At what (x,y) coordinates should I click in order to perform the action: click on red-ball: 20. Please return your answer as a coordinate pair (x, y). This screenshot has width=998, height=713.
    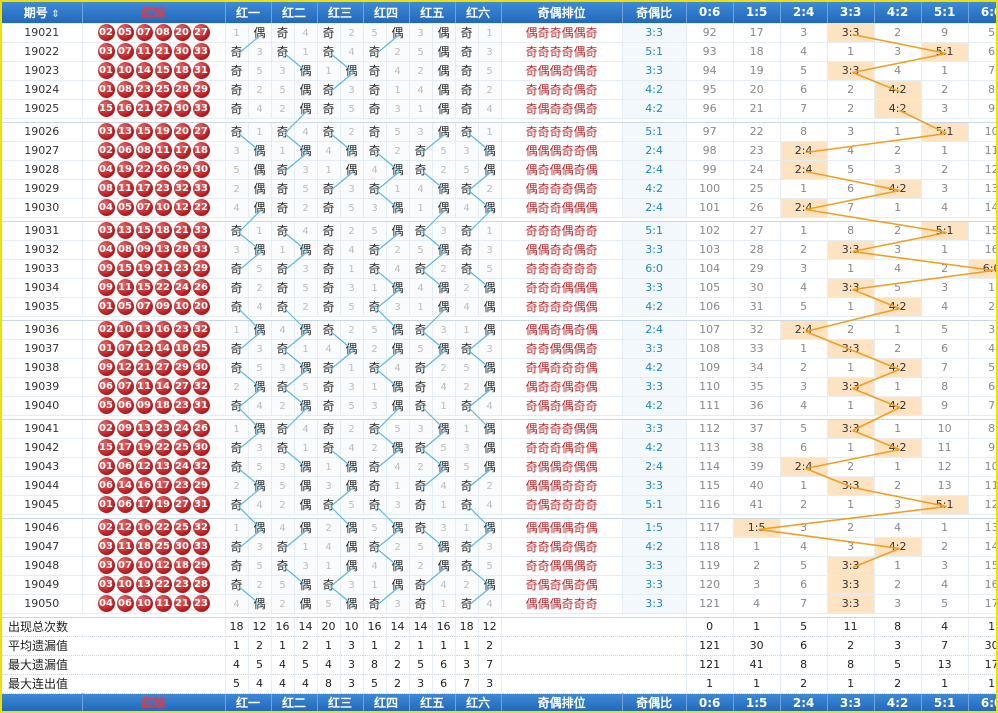
    Looking at the image, I should click on (182, 32).